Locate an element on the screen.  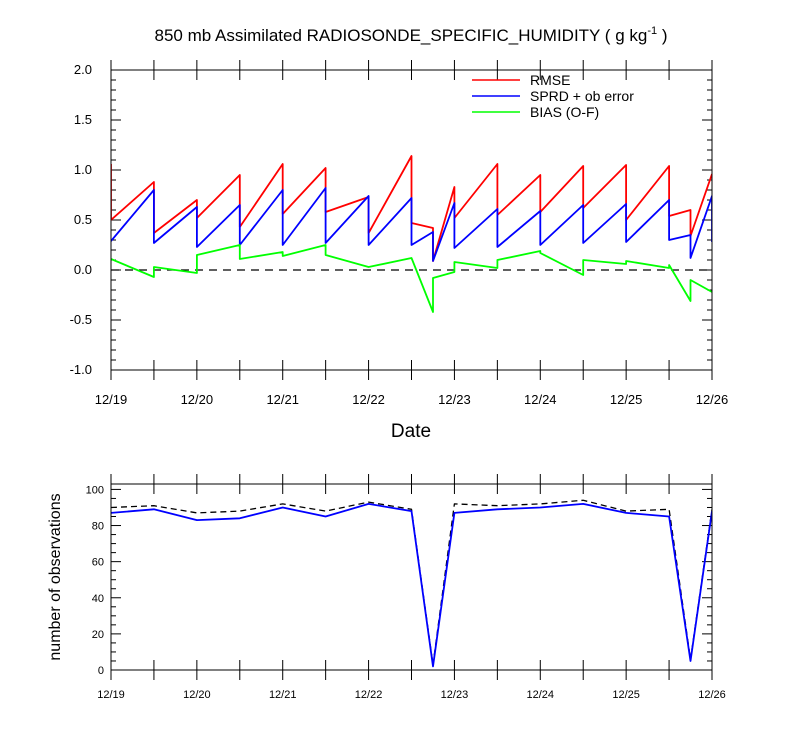
y-tick-label: 1.5 is located at coordinates (83, 119).